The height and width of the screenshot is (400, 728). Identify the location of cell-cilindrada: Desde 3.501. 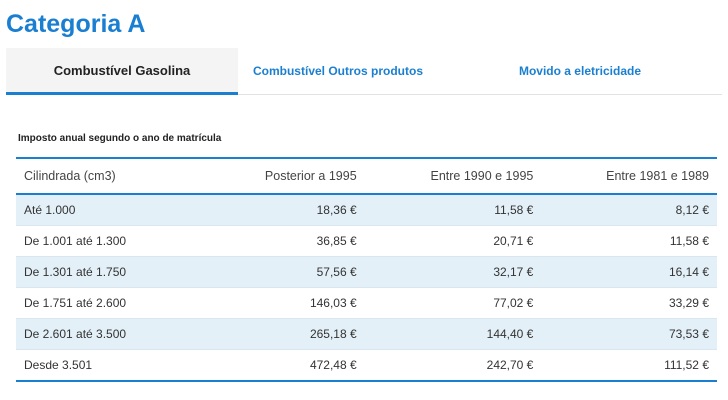
(104, 365).